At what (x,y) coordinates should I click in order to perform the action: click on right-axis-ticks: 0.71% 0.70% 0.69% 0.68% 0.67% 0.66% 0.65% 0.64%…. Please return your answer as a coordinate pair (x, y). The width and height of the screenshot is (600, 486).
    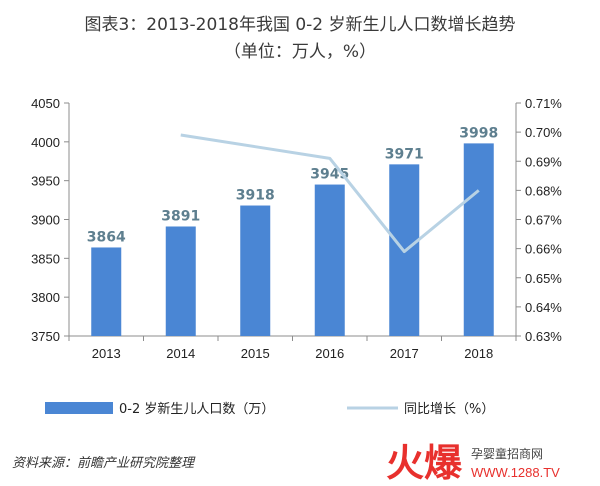
    Looking at the image, I should click on (539, 220).